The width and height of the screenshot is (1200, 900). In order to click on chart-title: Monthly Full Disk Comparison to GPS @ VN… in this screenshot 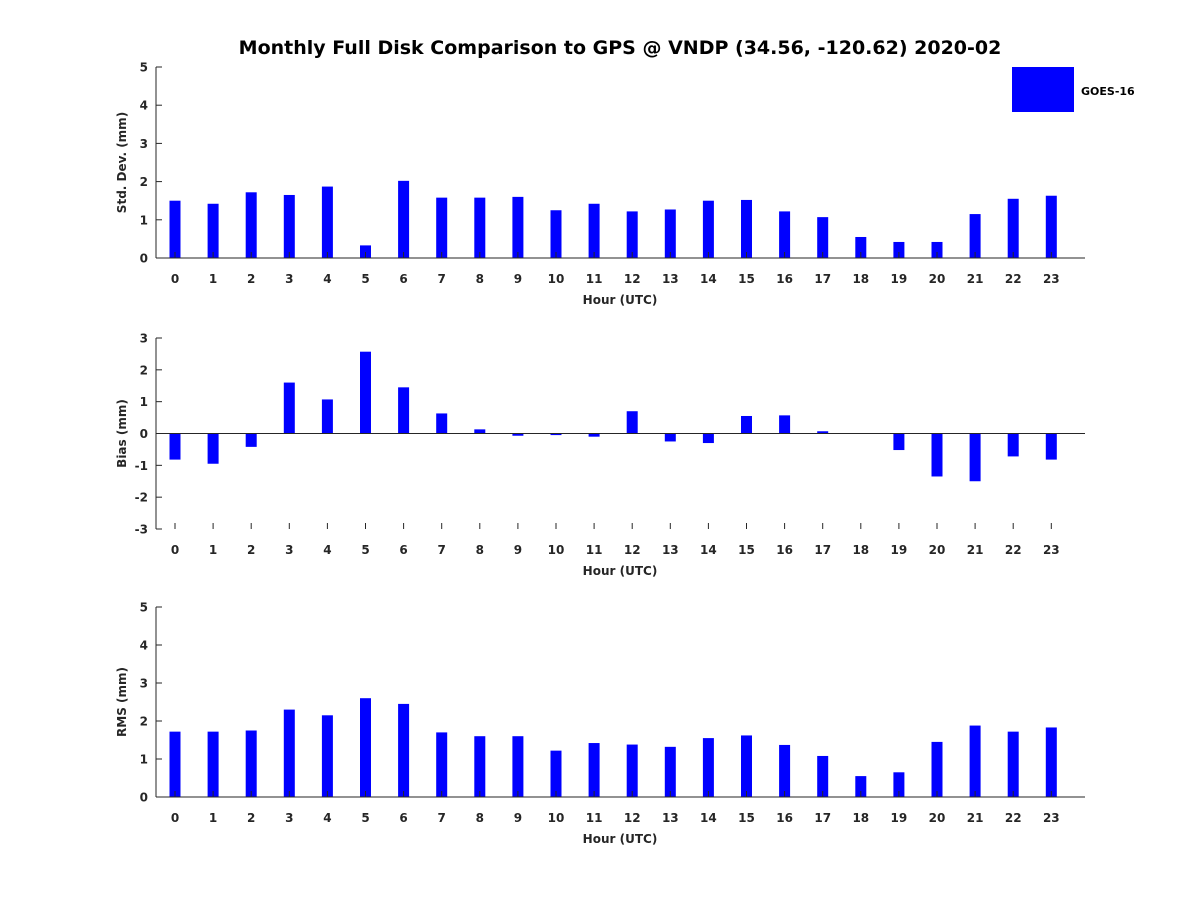, I will do `click(620, 48)`.